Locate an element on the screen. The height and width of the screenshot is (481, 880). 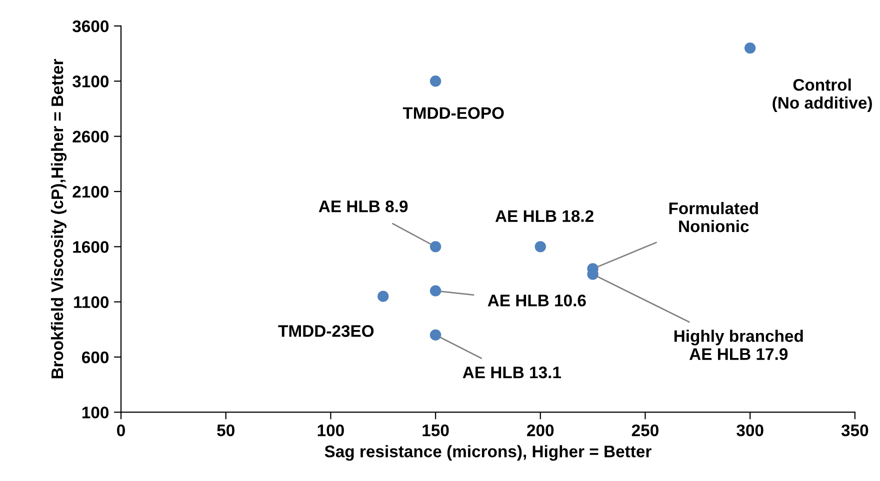
annotation: TMDD-EOPO is located at coordinates (453, 113).